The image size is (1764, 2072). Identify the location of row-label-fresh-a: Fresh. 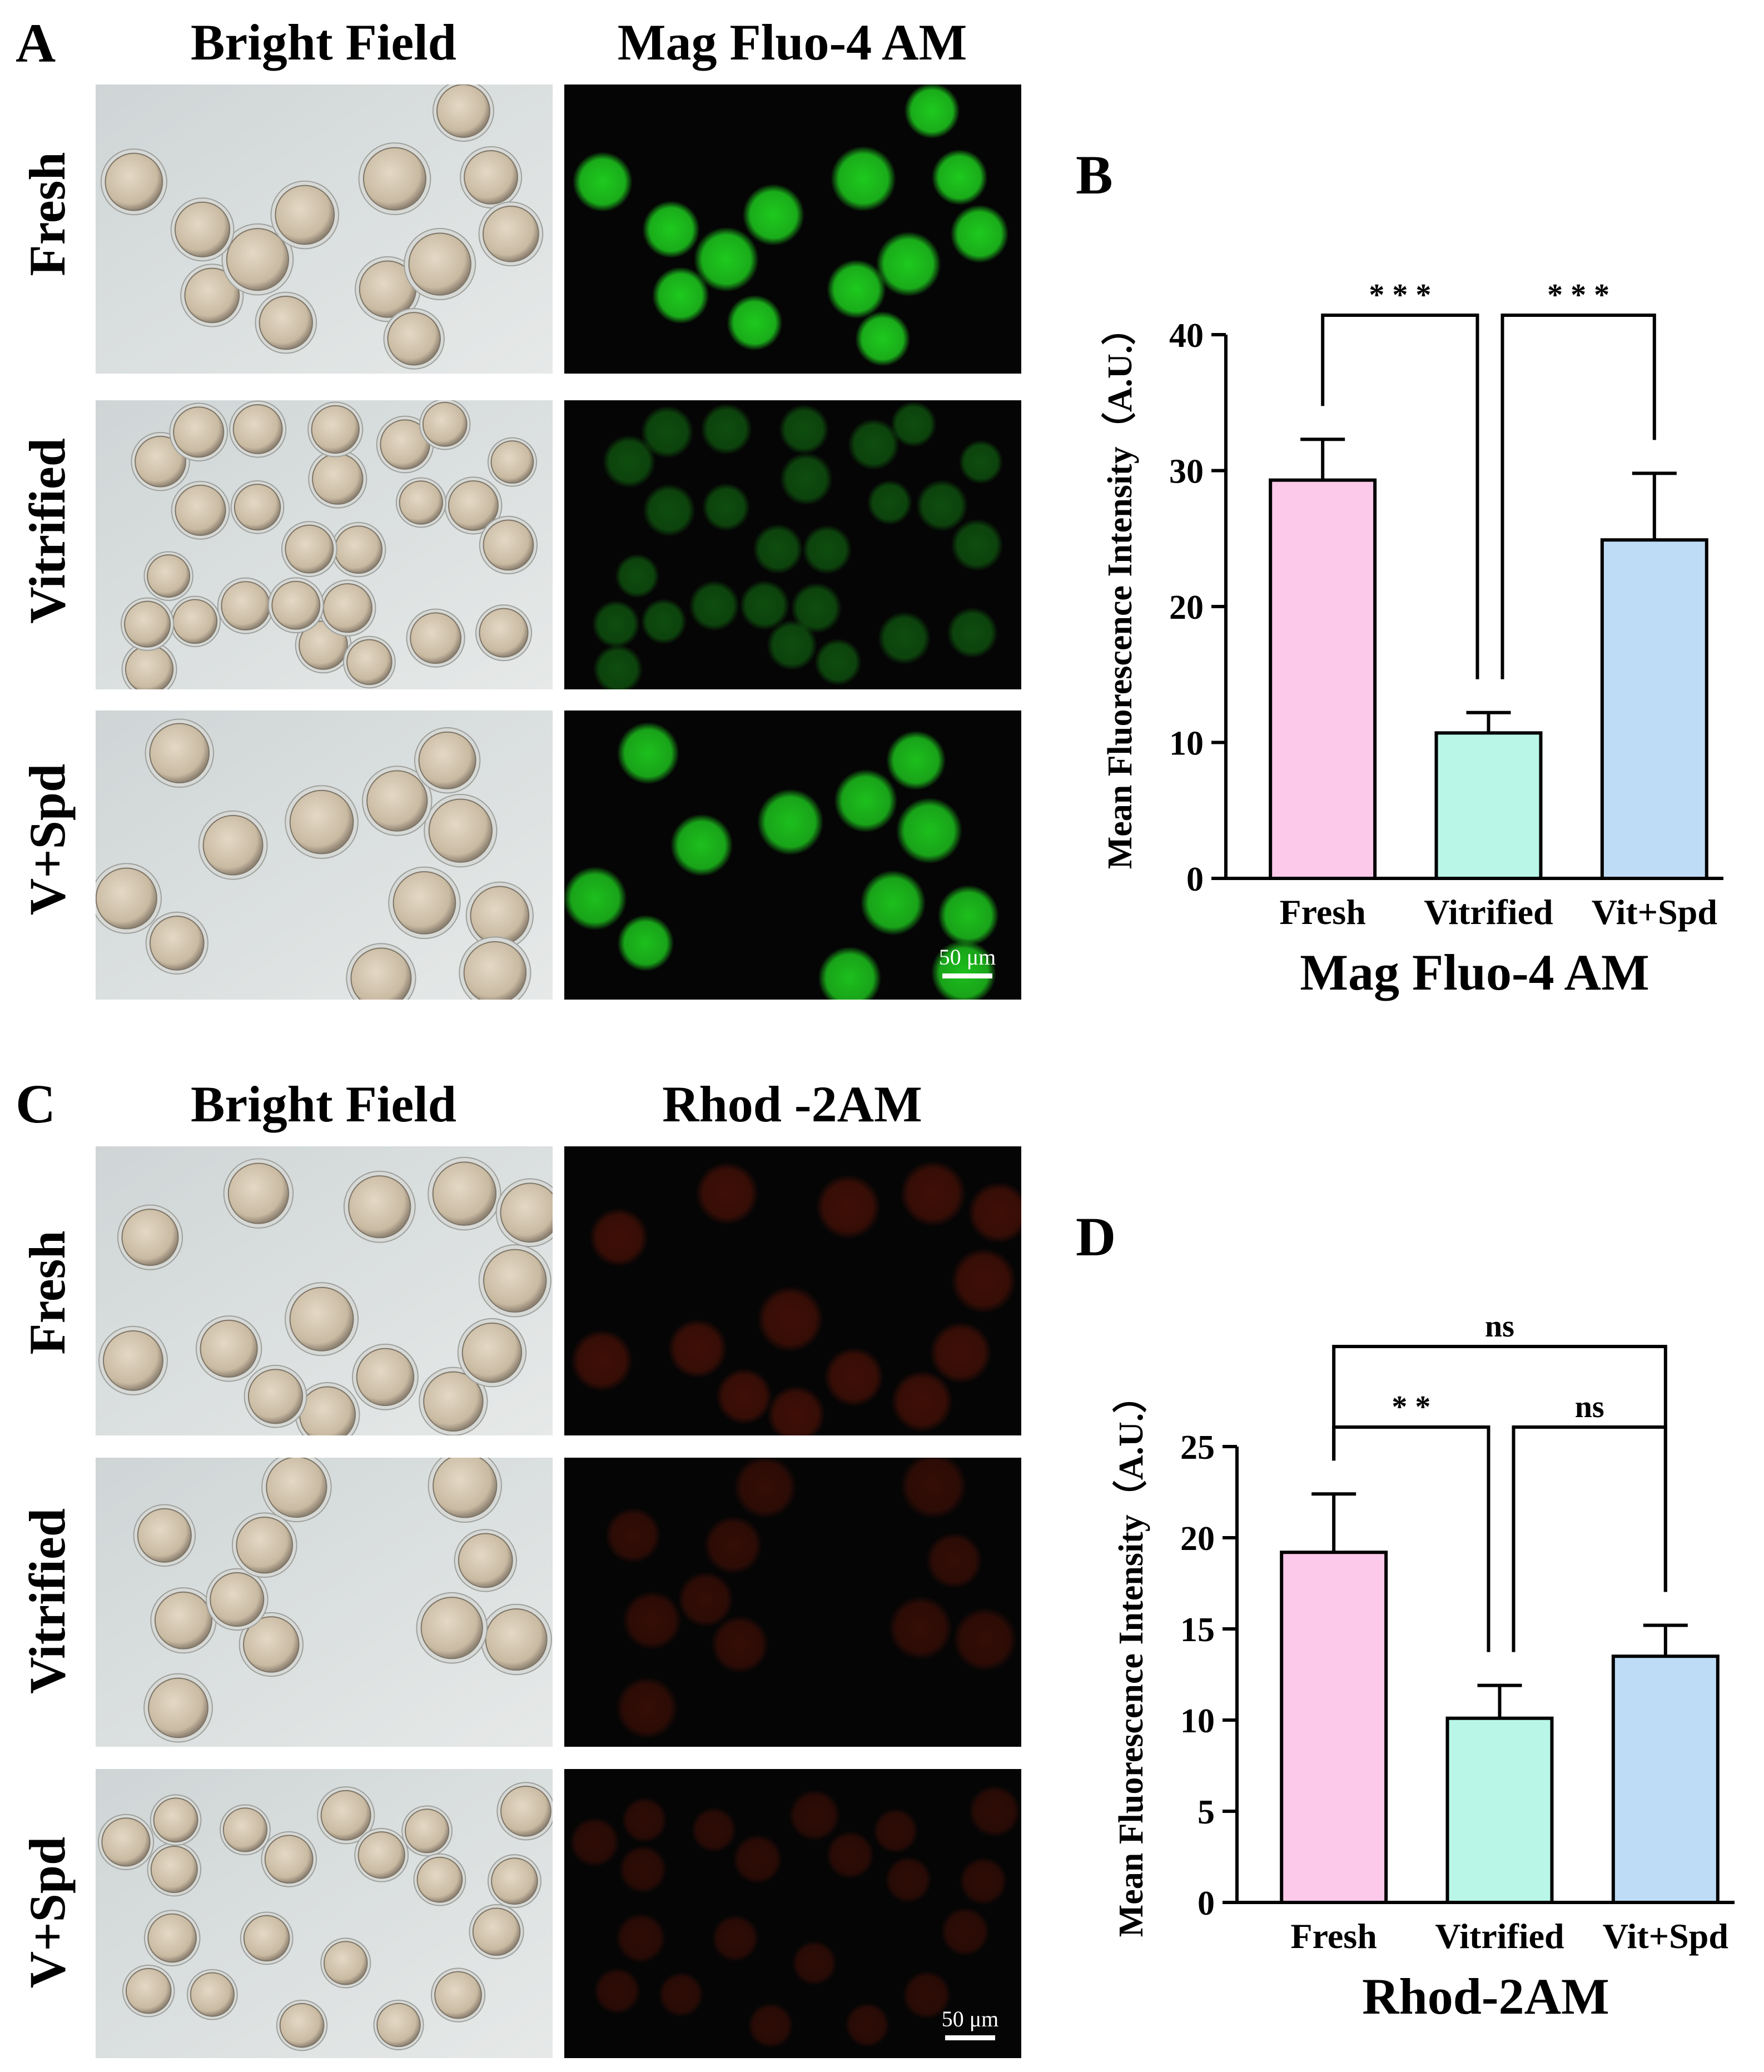
(47, 214).